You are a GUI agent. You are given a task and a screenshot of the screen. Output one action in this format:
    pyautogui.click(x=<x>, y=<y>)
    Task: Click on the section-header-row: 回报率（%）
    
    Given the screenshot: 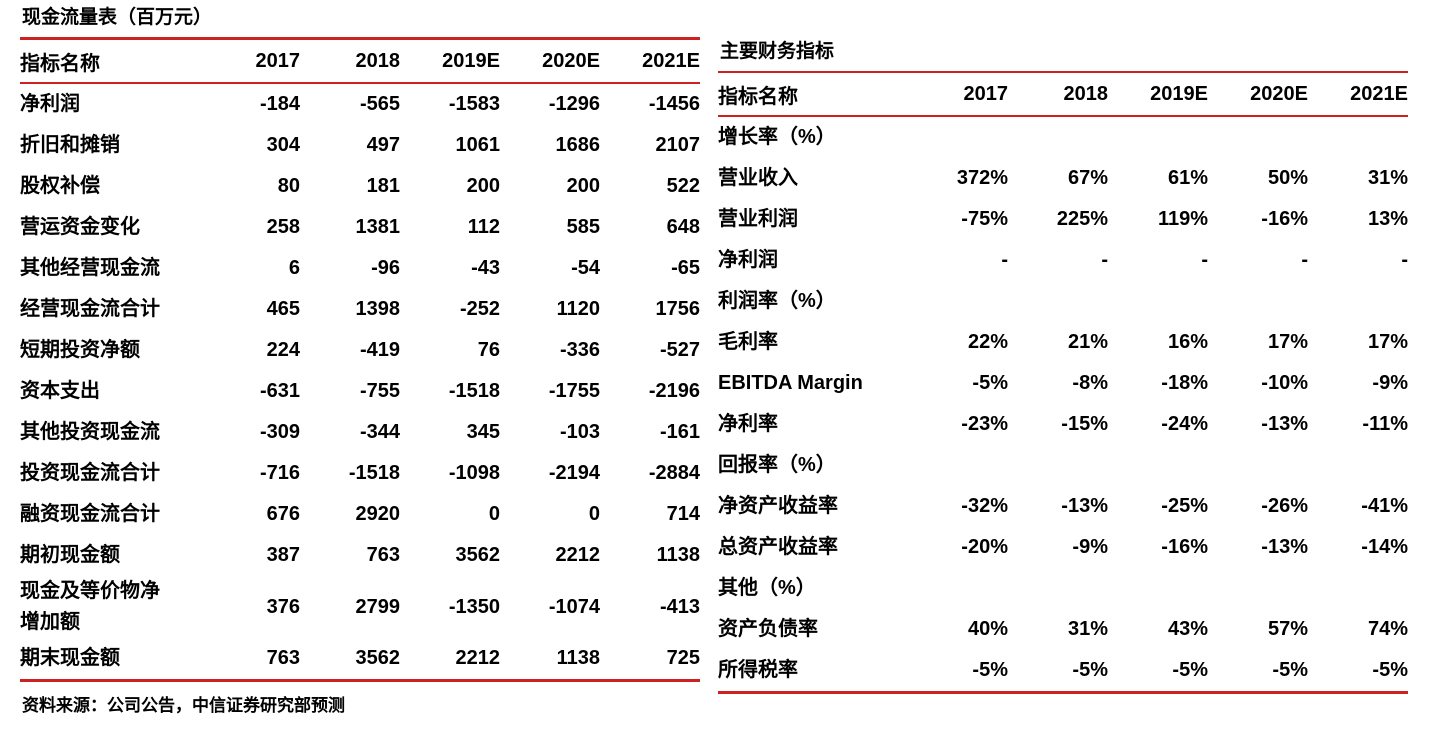 What is the action you would take?
    pyautogui.click(x=1063, y=465)
    